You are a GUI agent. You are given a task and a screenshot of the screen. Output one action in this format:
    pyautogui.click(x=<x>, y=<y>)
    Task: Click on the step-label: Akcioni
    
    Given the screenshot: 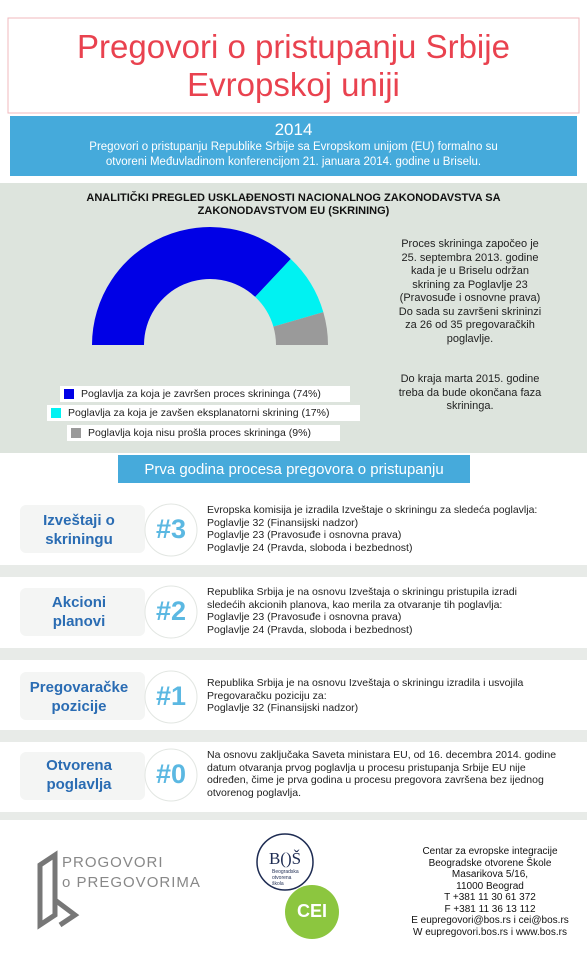 What is the action you would take?
    pyautogui.click(x=79, y=602)
    